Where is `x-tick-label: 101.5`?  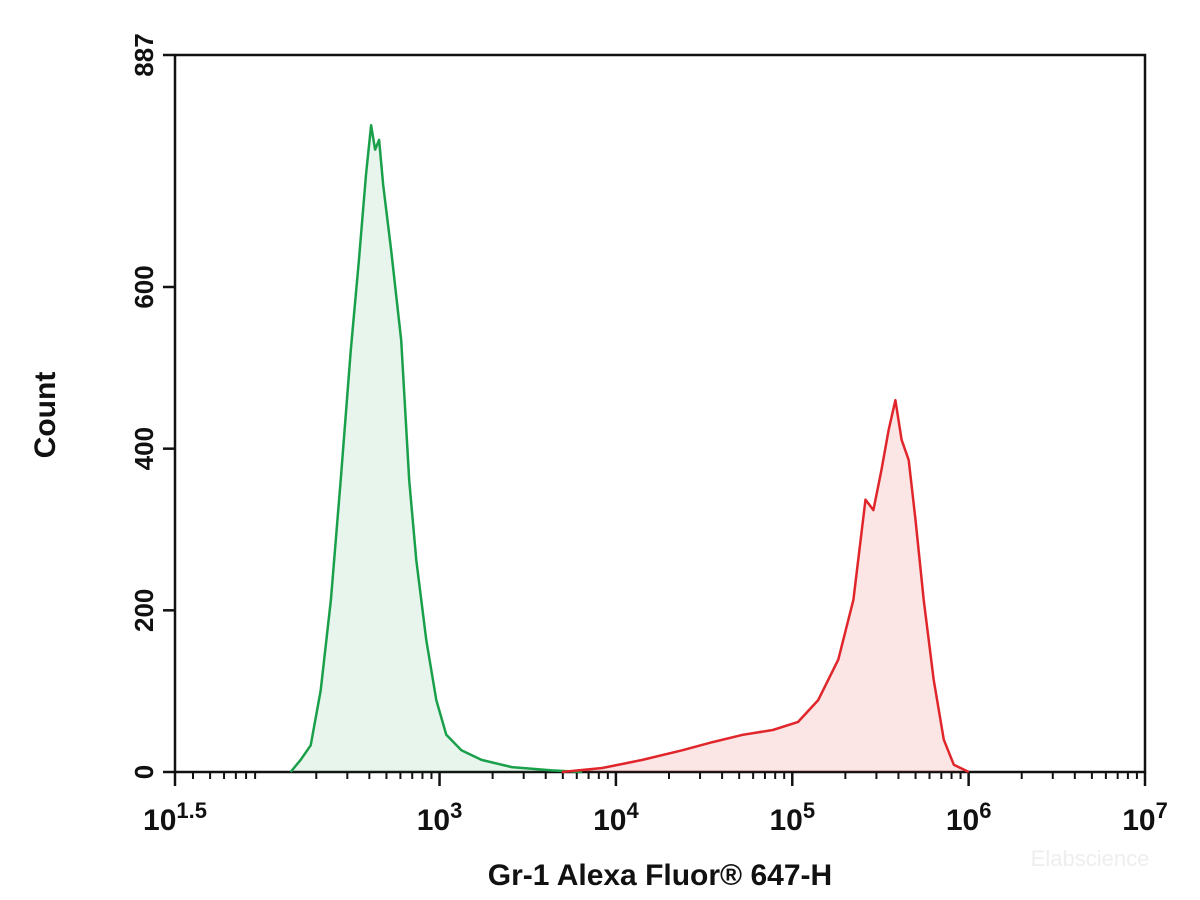 x-tick-label: 101.5 is located at coordinates (175, 817).